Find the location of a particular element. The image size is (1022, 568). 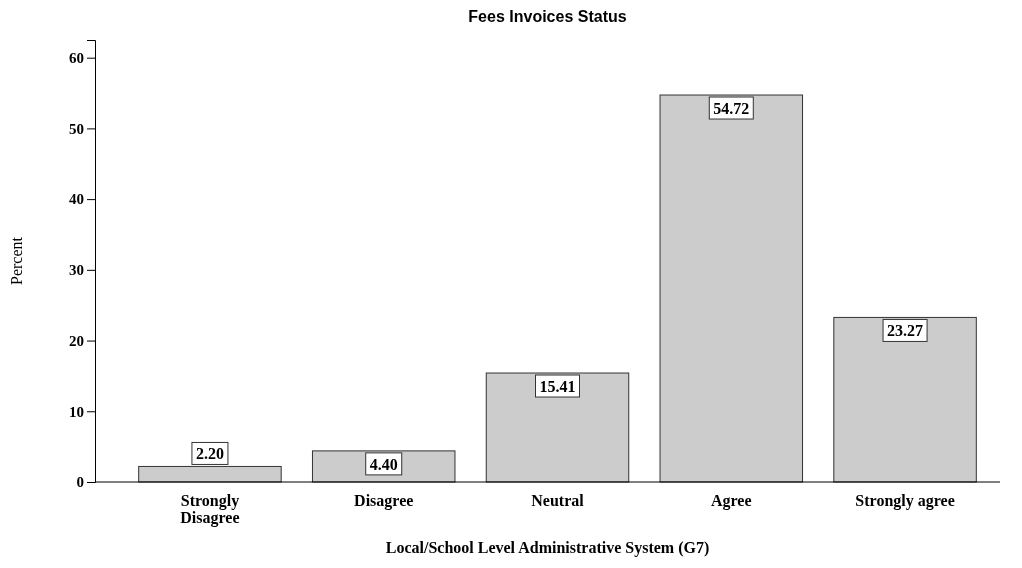

data-label: 4.40 is located at coordinates (383, 464).